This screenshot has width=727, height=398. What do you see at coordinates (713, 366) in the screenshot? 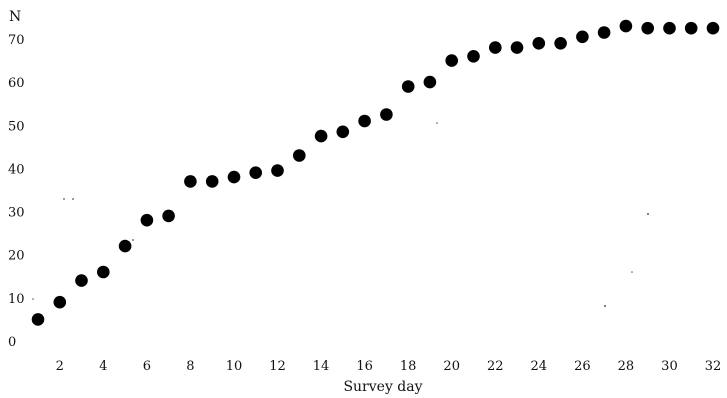
I see `x-tick-label: 32` at bounding box center [713, 366].